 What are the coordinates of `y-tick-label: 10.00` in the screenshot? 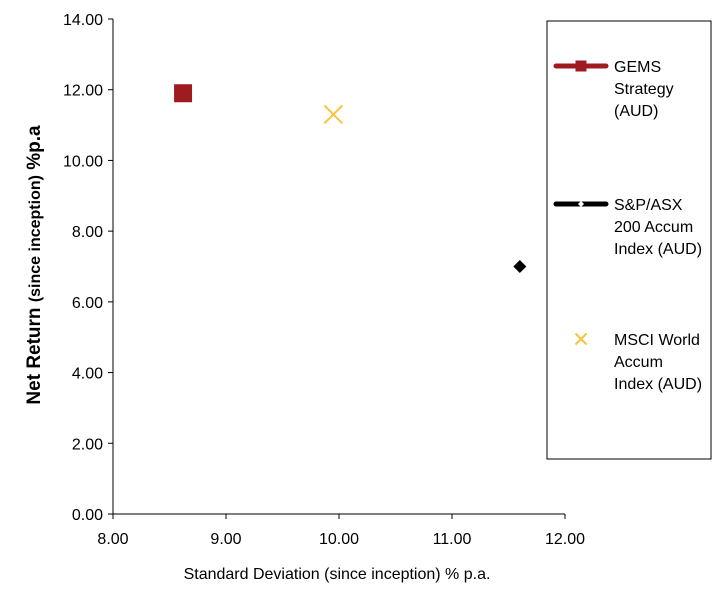 It's located at (83, 161).